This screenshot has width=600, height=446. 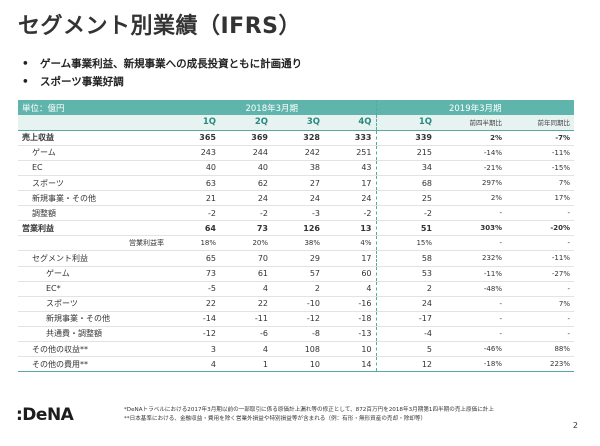 I want to click on row-label: 営業利益率, so click(x=93, y=243).